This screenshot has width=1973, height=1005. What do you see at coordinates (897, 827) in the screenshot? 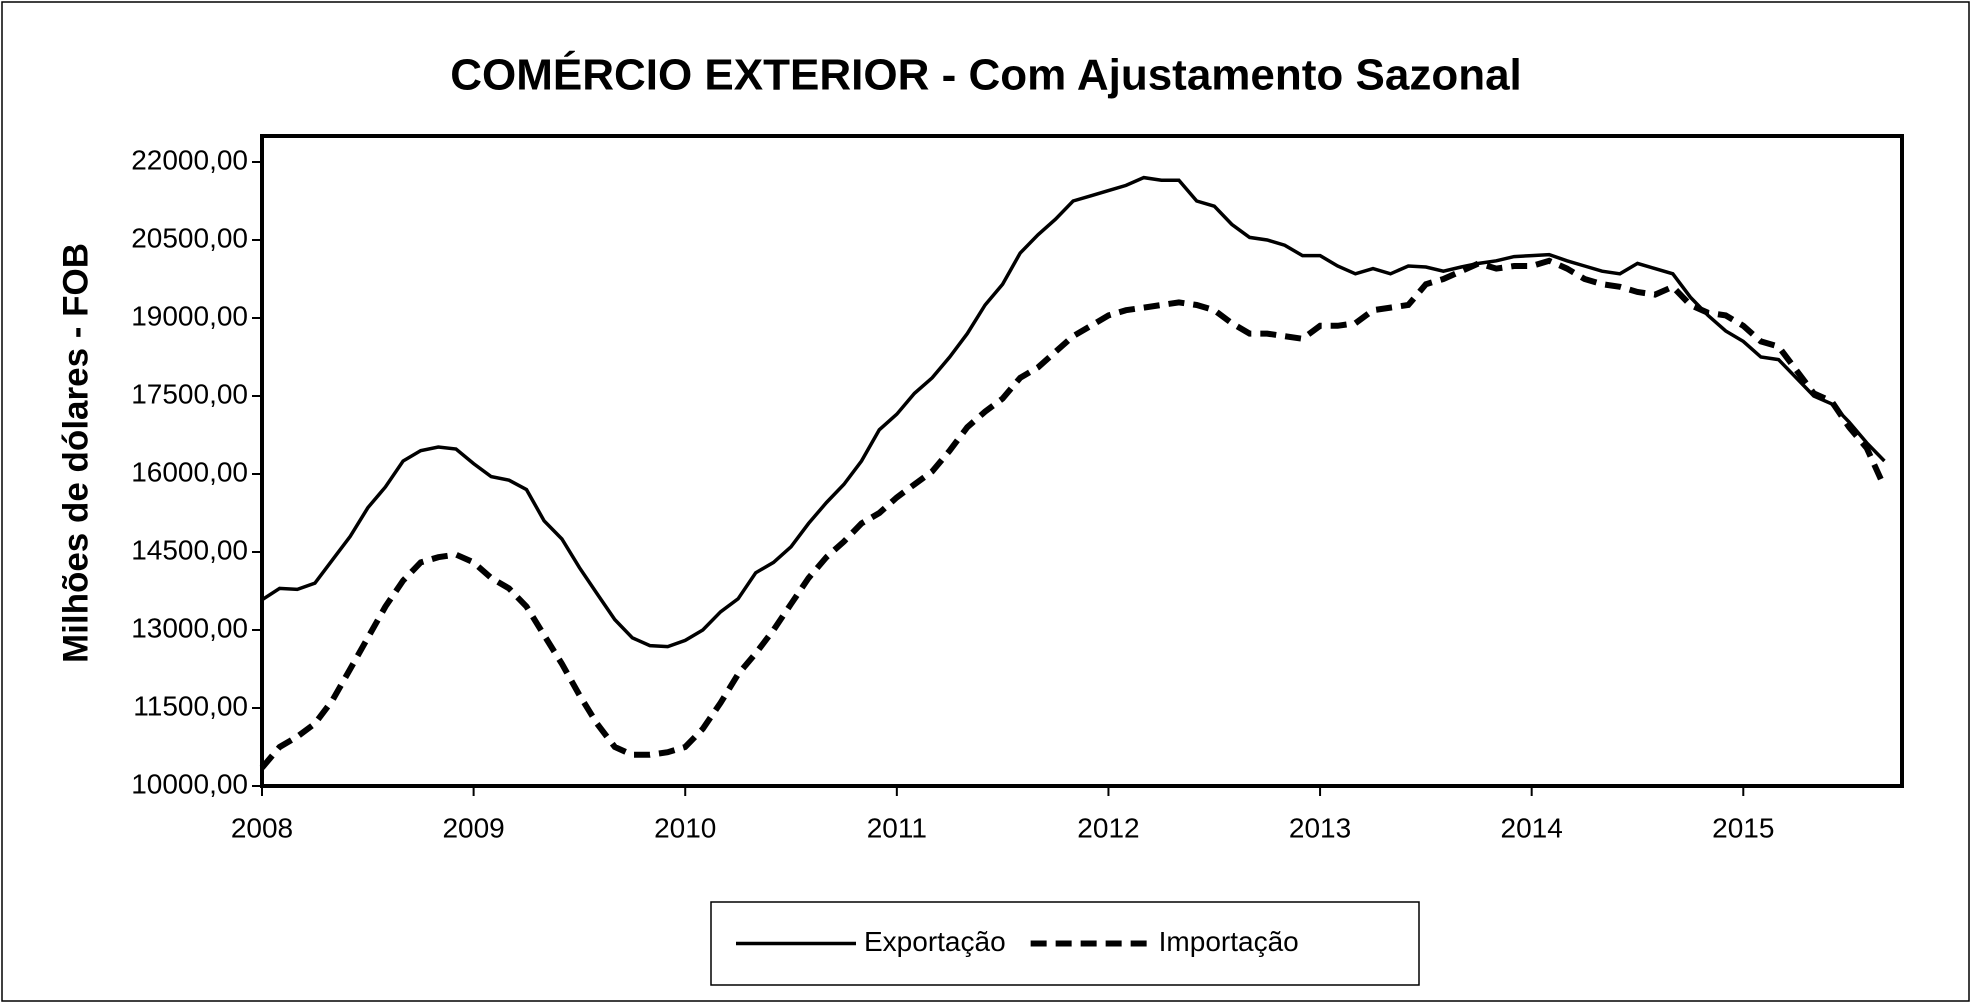
I see `x-tick-label: 2011` at bounding box center [897, 827].